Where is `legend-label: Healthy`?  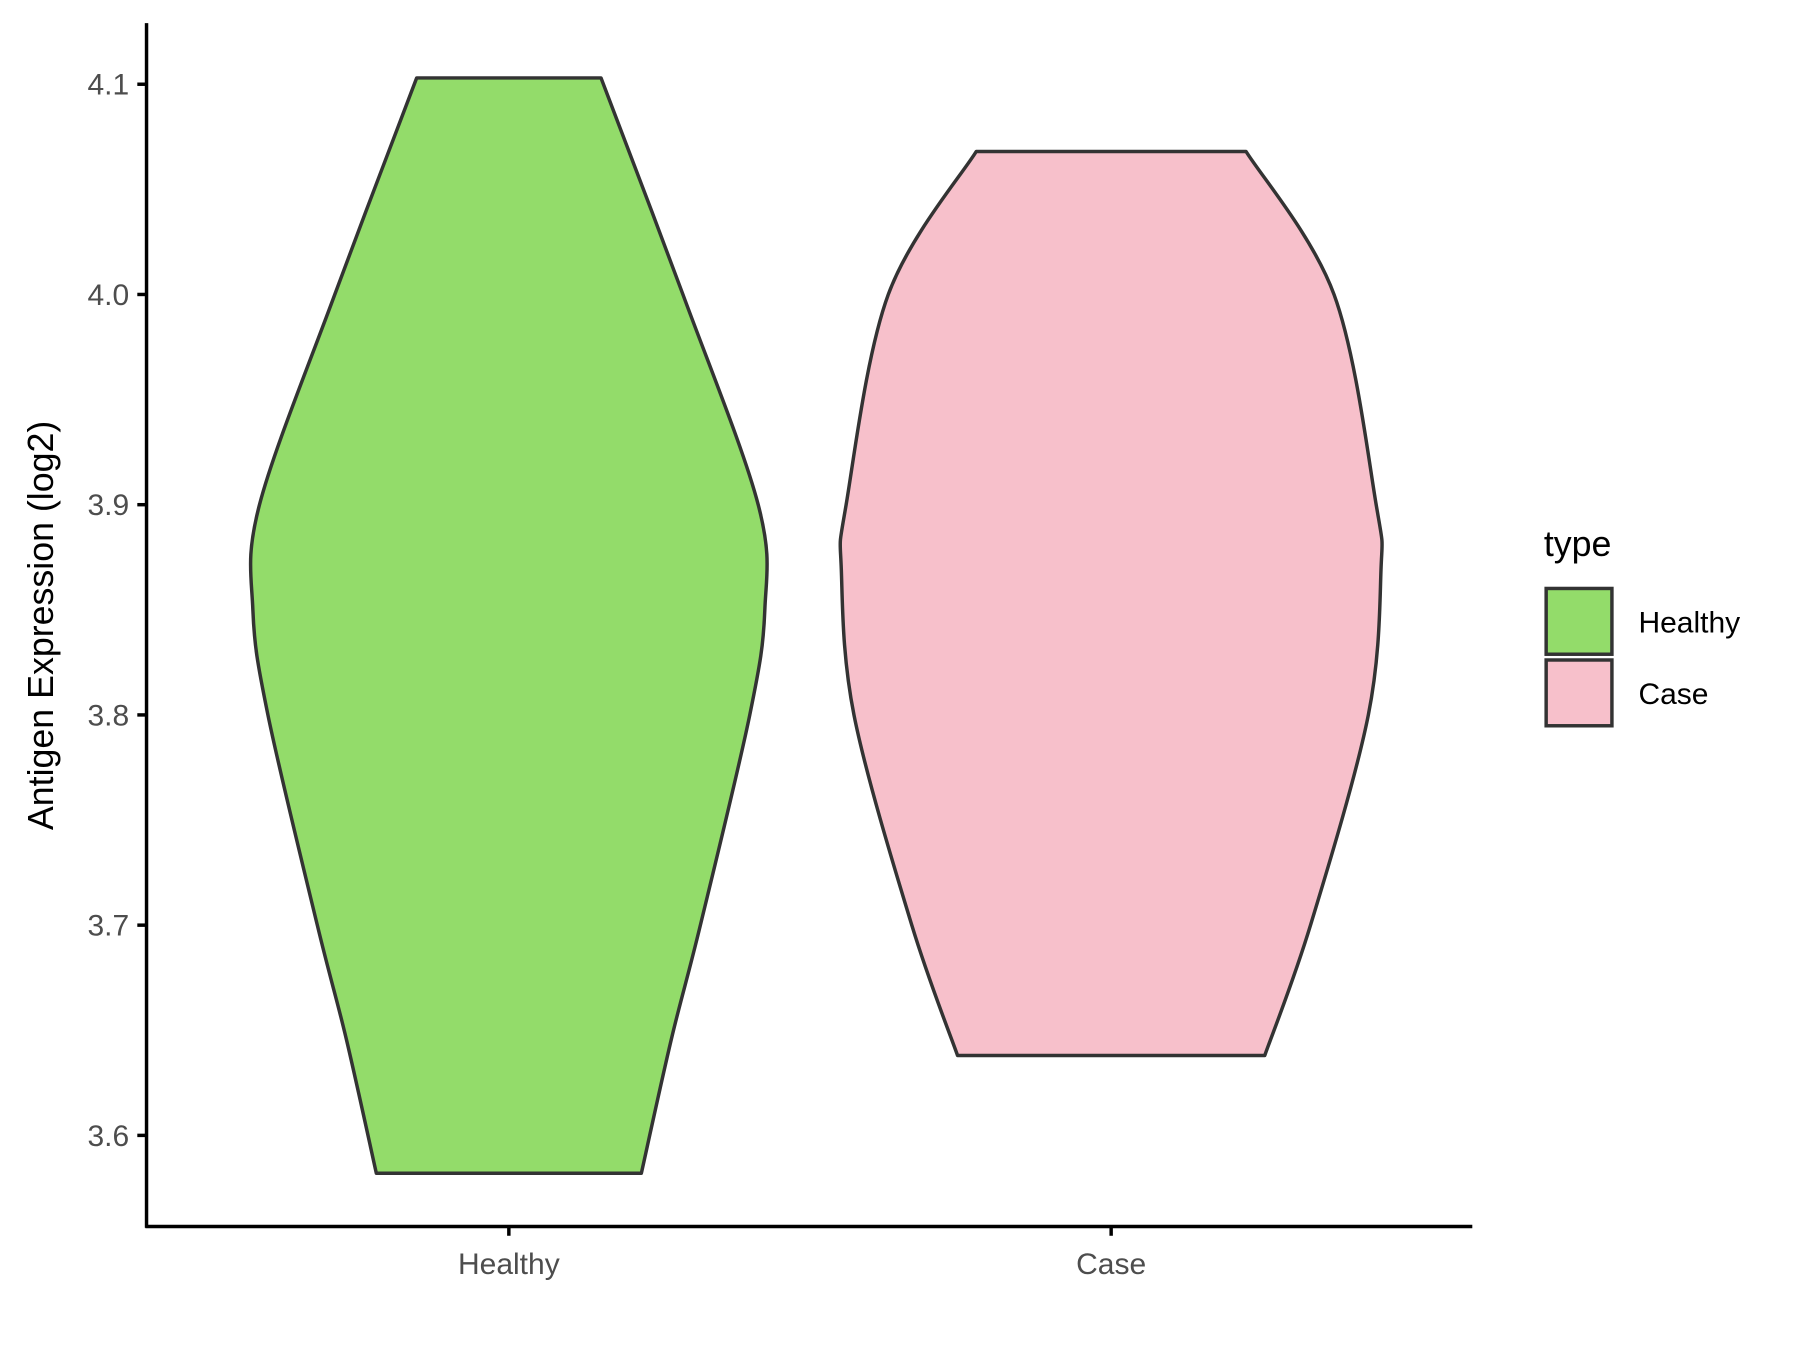 legend-label: Healthy is located at coordinates (1689, 622).